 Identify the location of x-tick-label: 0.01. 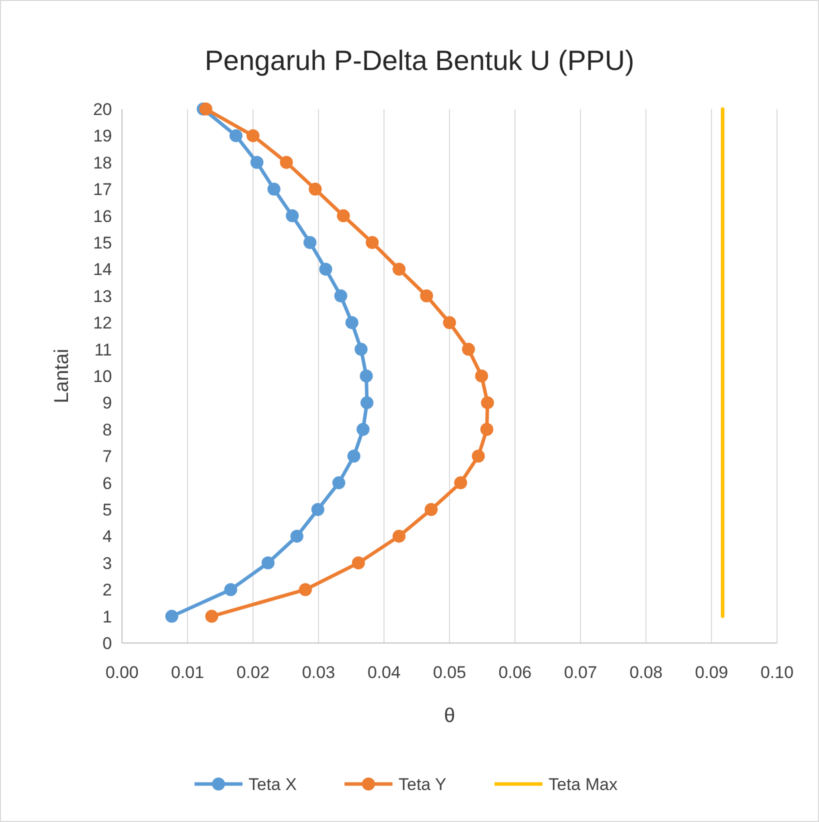
(187, 672).